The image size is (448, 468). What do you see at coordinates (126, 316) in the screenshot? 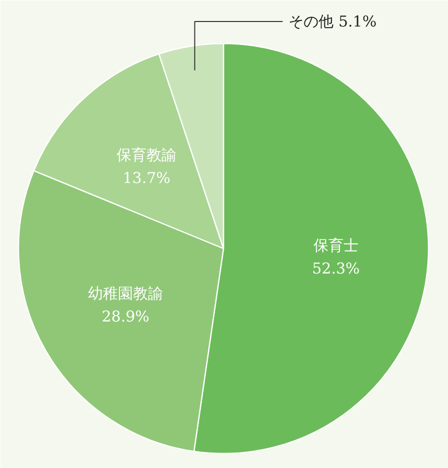
I see `data-label: 28.9%` at bounding box center [126, 316].